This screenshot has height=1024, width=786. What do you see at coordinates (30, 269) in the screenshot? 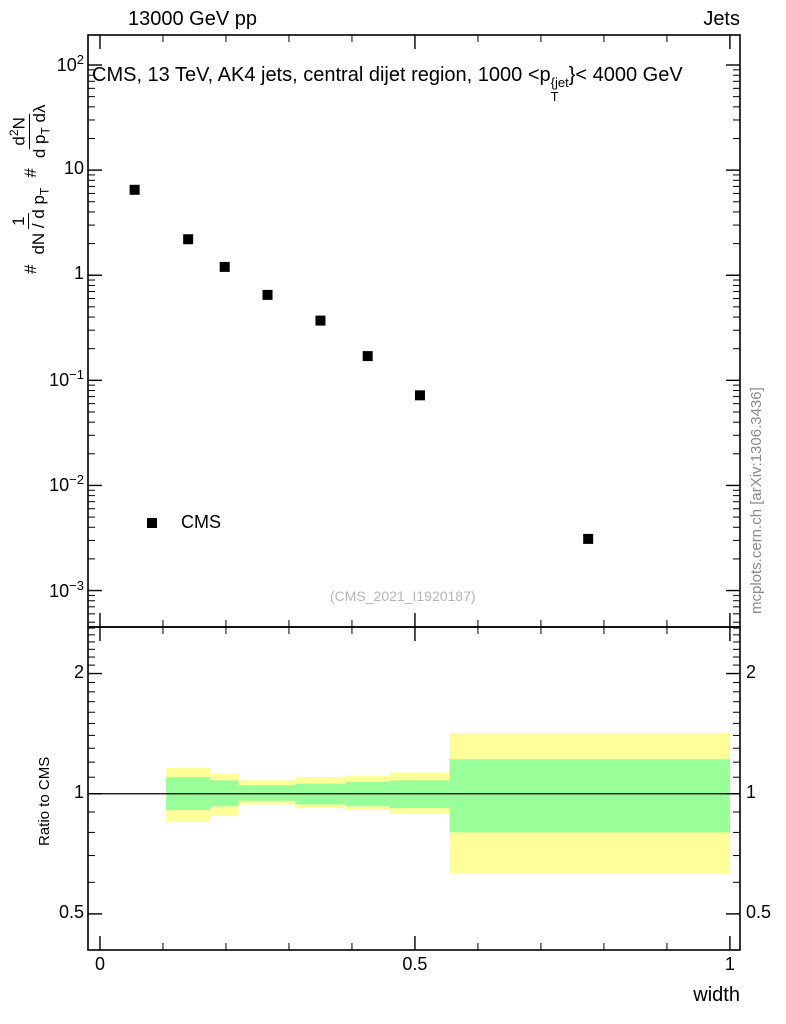
I see `ylabel-hash-1: #` at bounding box center [30, 269].